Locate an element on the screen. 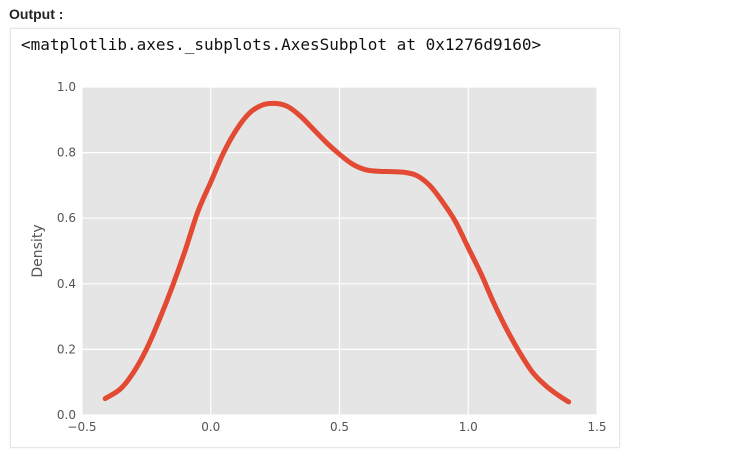 This screenshot has height=464, width=734. output-label: Output : is located at coordinates (36, 14).